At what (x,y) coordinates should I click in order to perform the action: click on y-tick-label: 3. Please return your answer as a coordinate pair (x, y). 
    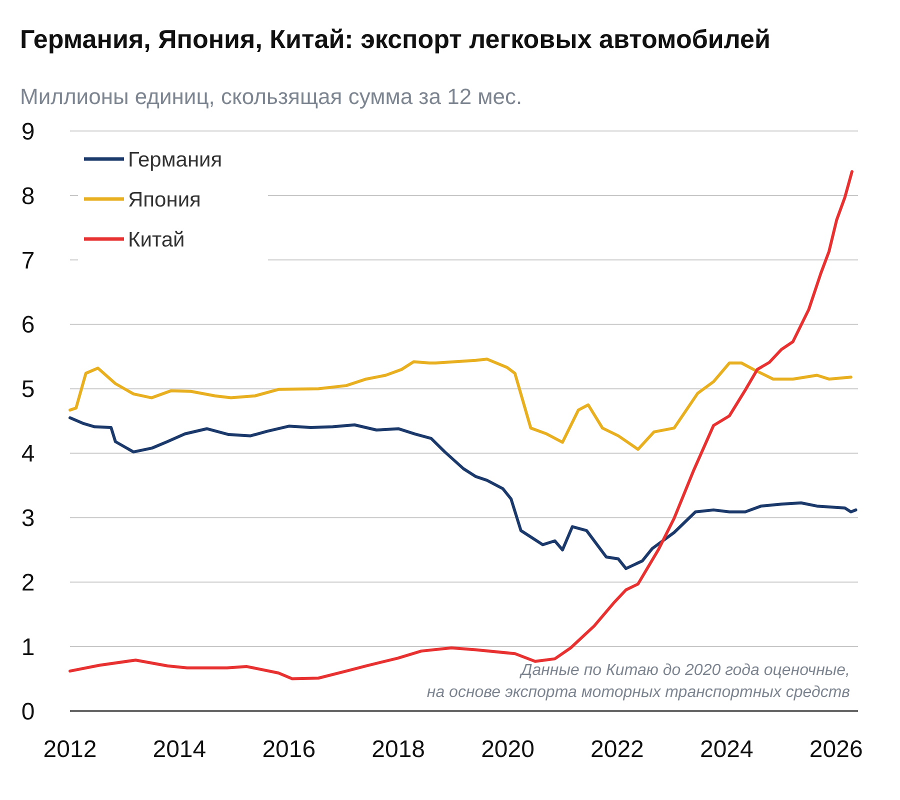
    Looking at the image, I should click on (28, 518).